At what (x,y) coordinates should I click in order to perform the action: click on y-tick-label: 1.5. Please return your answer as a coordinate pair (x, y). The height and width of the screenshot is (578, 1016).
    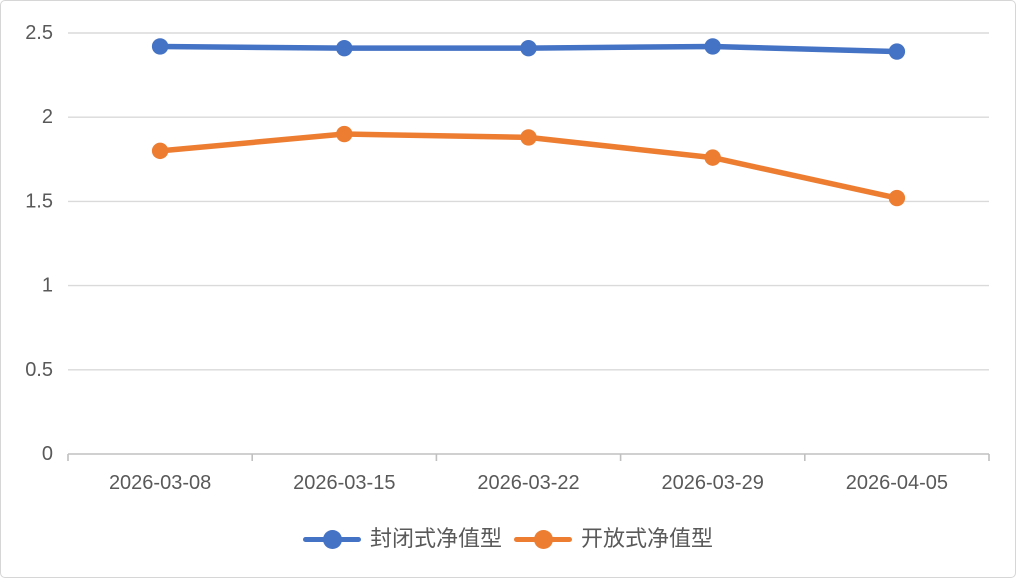
    Looking at the image, I should click on (39, 201).